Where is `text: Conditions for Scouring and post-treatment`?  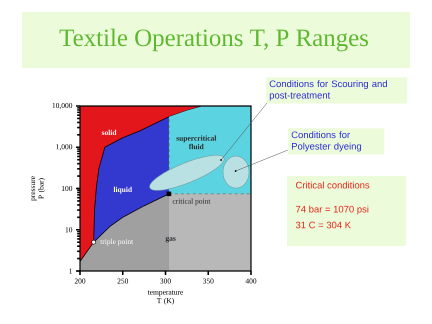 text: Conditions for Scouring and post-treatment is located at coordinates (328, 90).